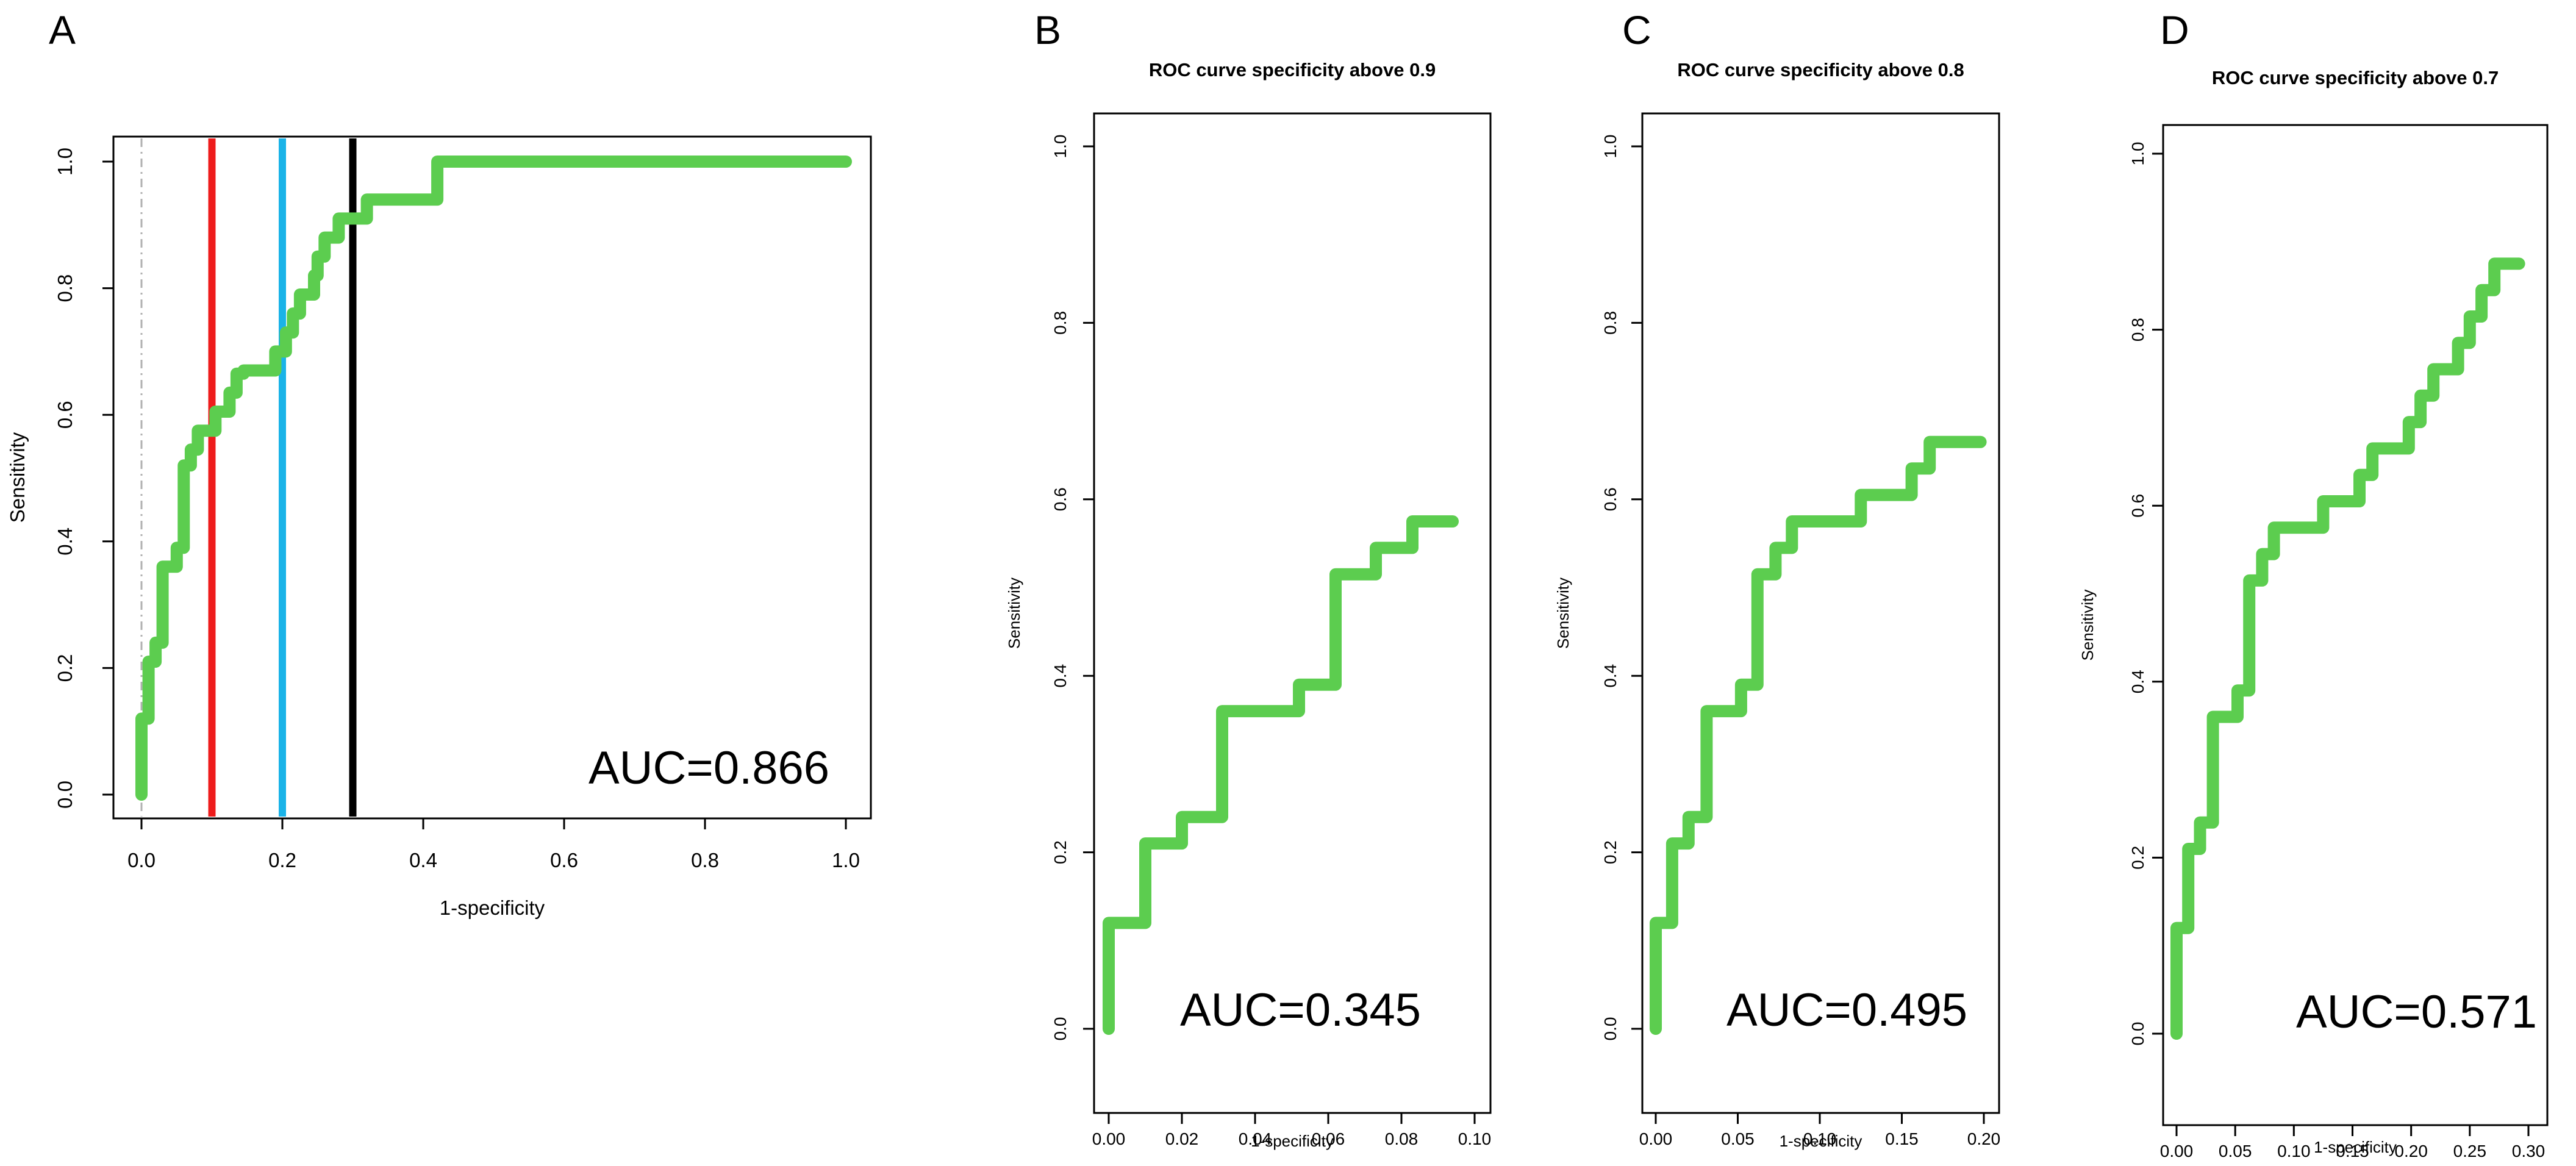 Image resolution: width=2576 pixels, height=1166 pixels. I want to click on x-tick-label: 0.2, so click(282, 860).